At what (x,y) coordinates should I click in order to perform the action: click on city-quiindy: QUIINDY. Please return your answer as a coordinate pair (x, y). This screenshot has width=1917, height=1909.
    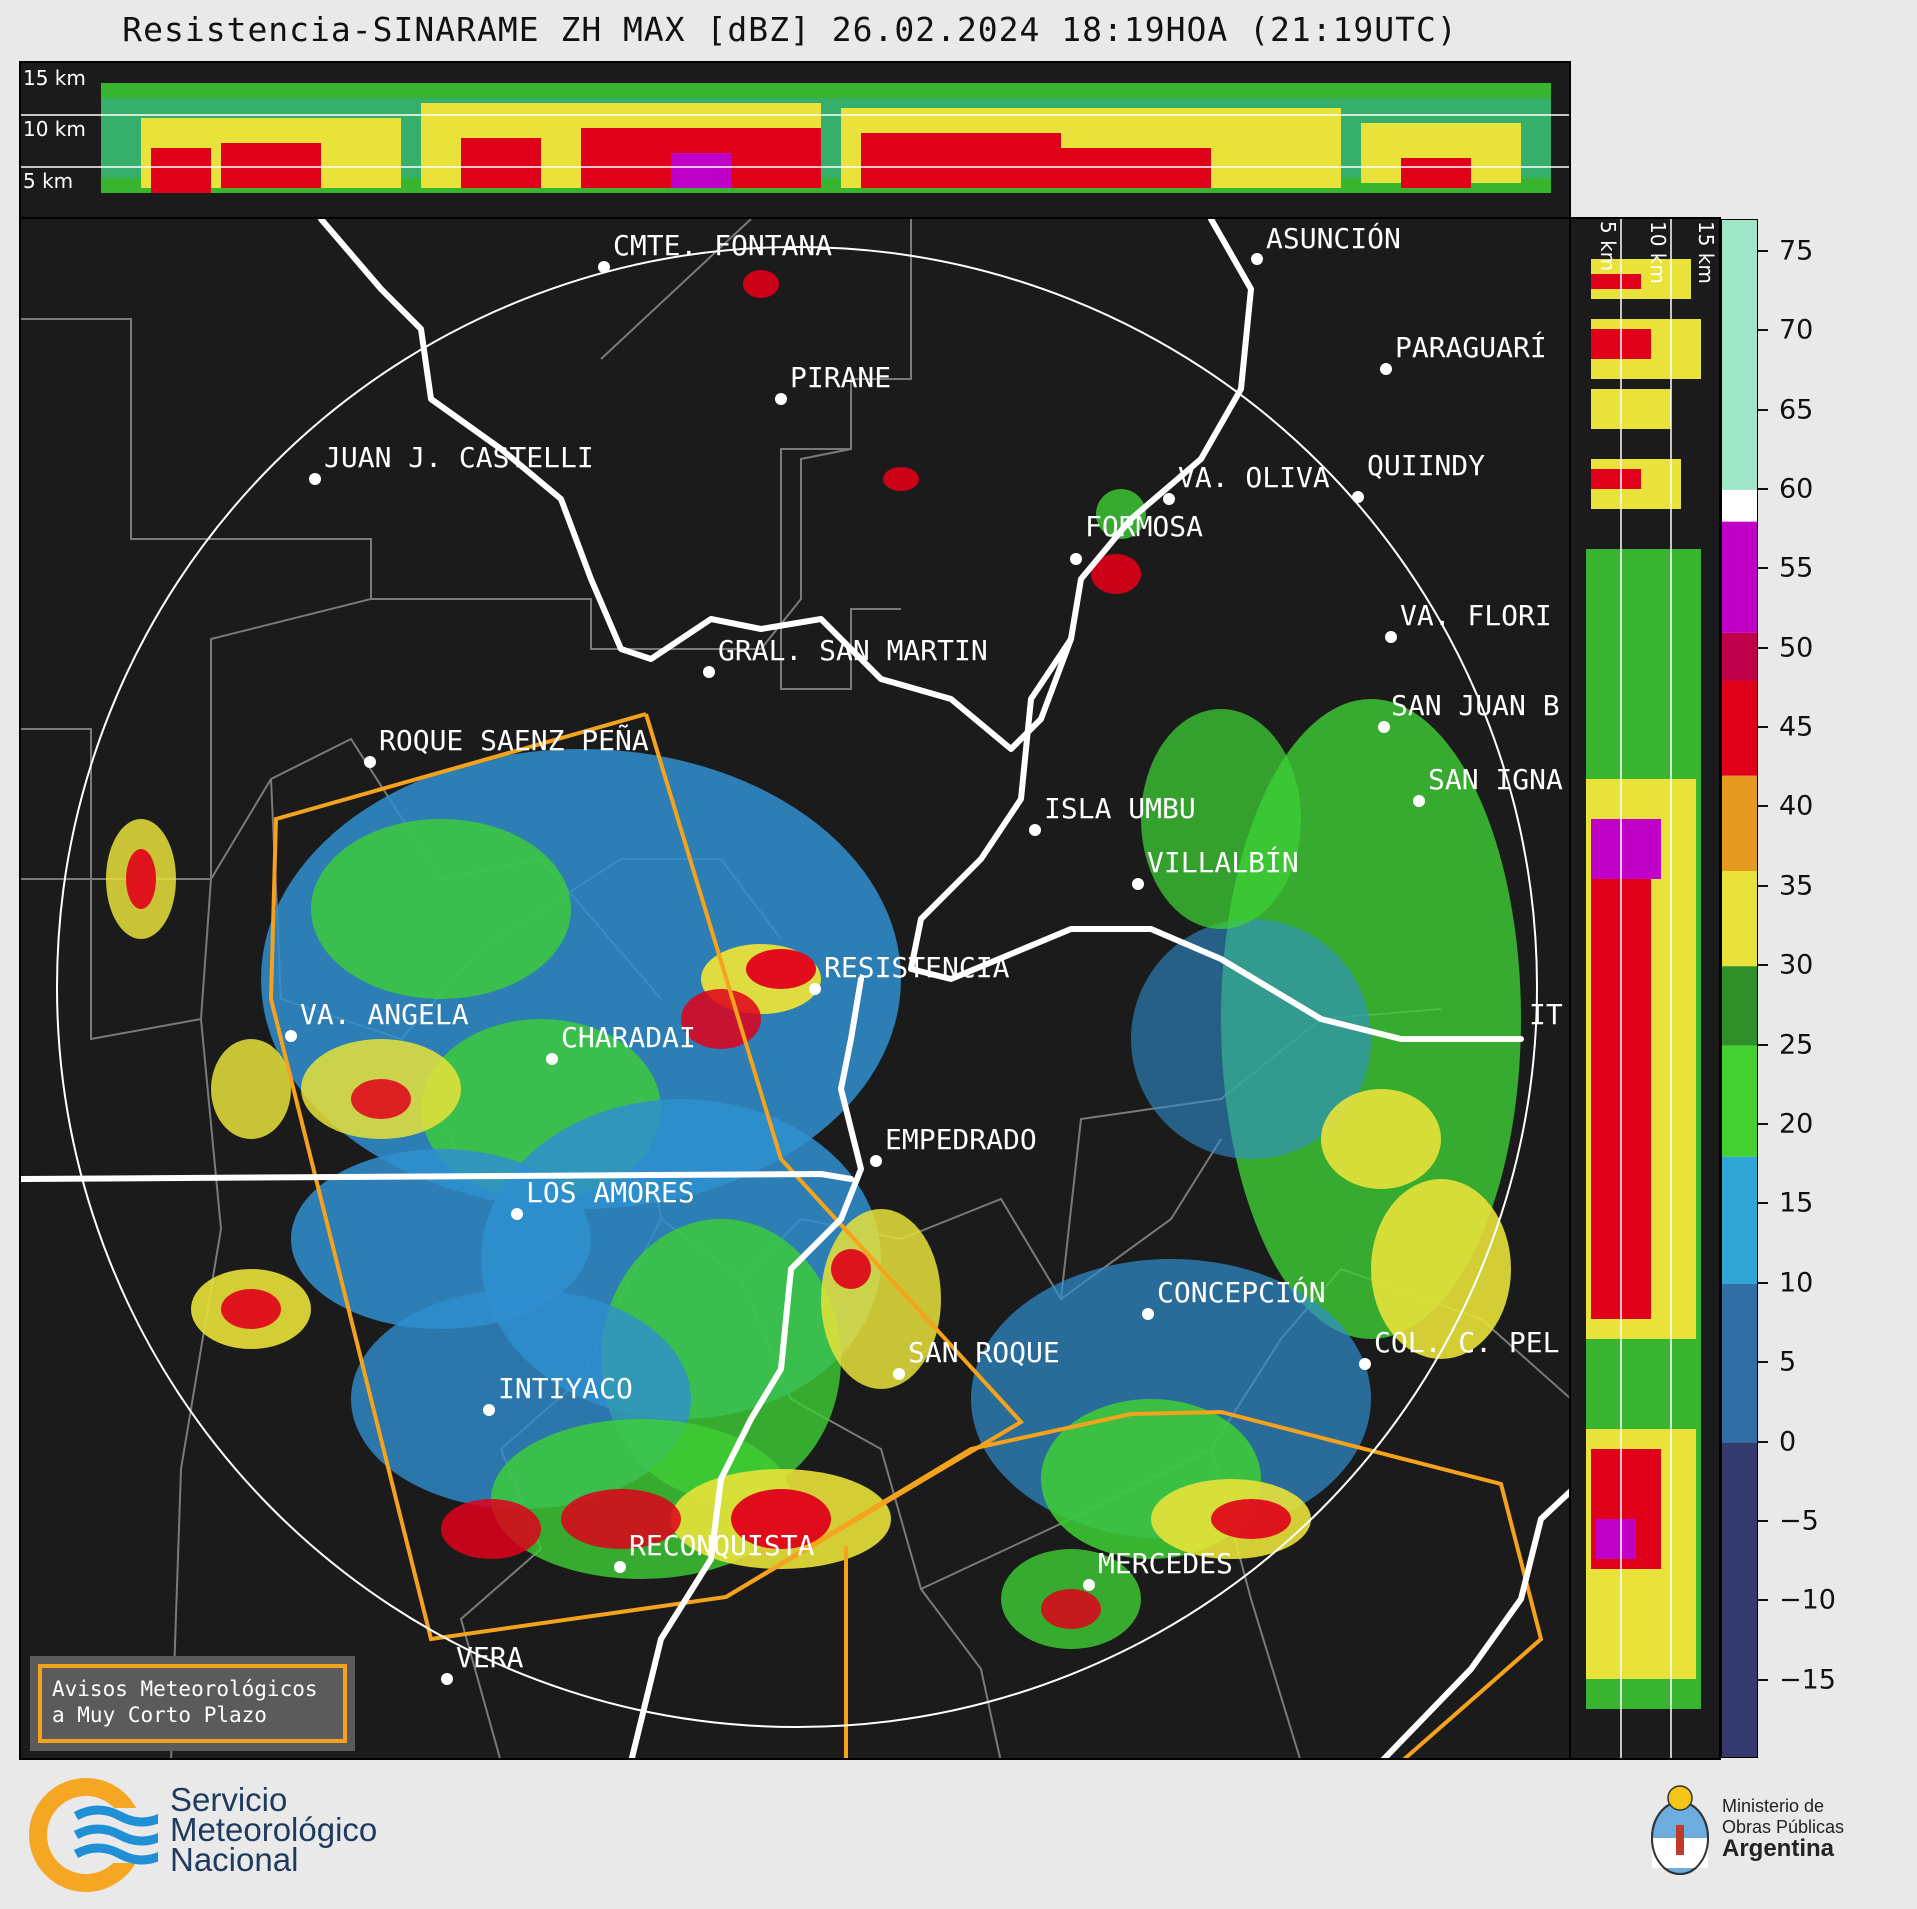
    Looking at the image, I should click on (1426, 465).